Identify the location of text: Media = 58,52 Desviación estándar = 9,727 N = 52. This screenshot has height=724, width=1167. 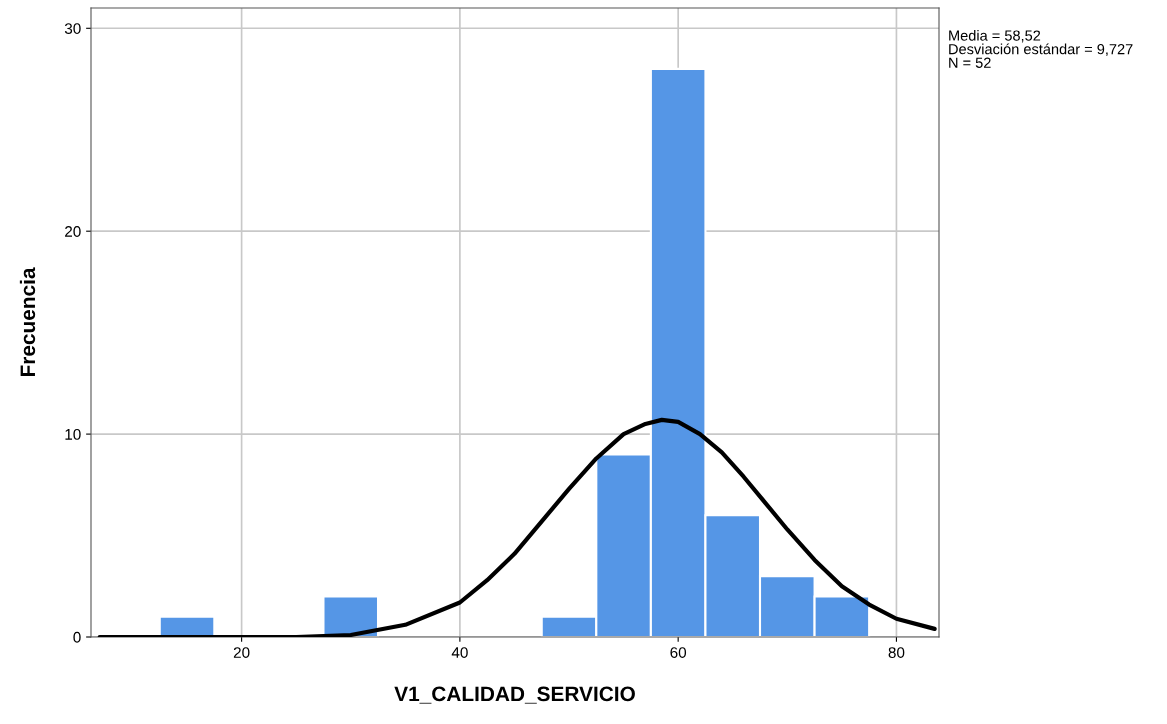
(1041, 49).